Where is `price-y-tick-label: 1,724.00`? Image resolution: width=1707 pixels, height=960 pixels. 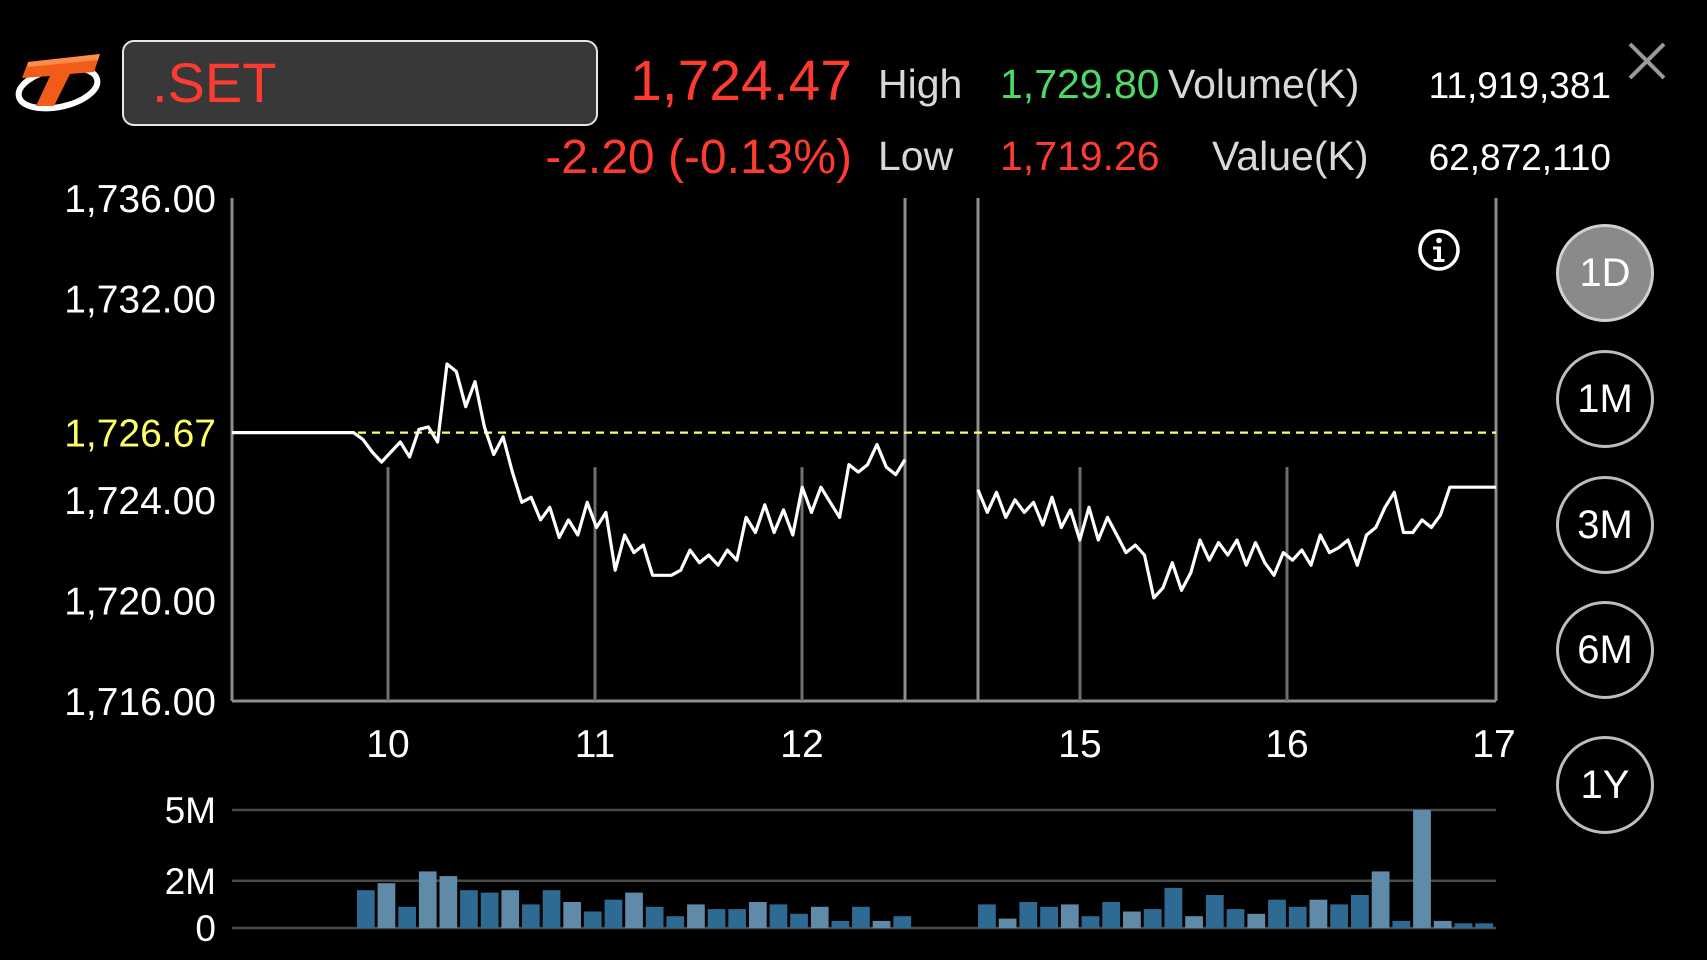
price-y-tick-label: 1,724.00 is located at coordinates (140, 501).